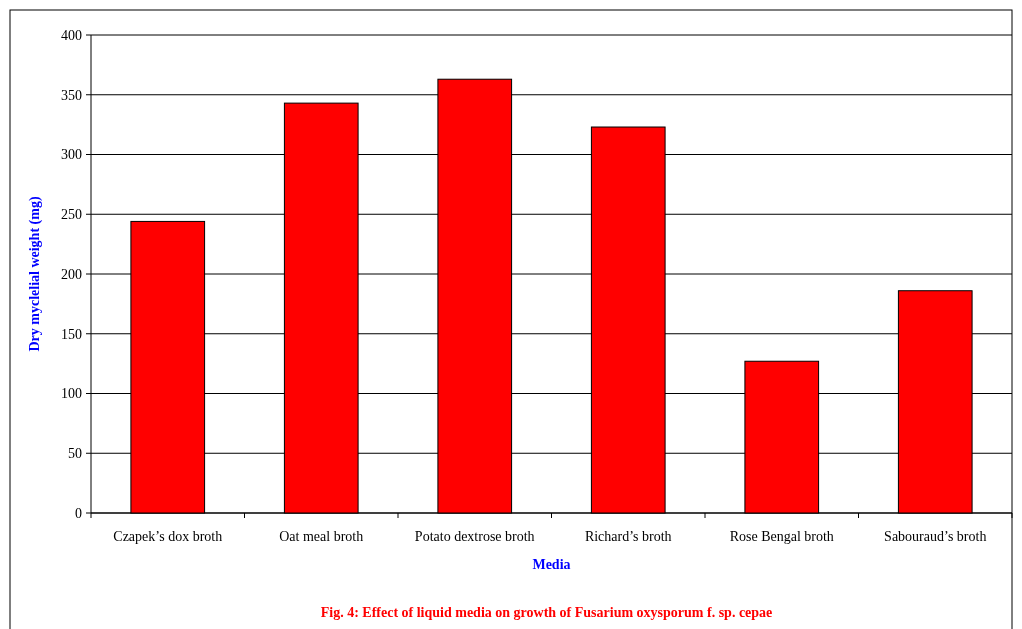 The image size is (1022, 629). I want to click on y-tick-label: 350, so click(71, 95).